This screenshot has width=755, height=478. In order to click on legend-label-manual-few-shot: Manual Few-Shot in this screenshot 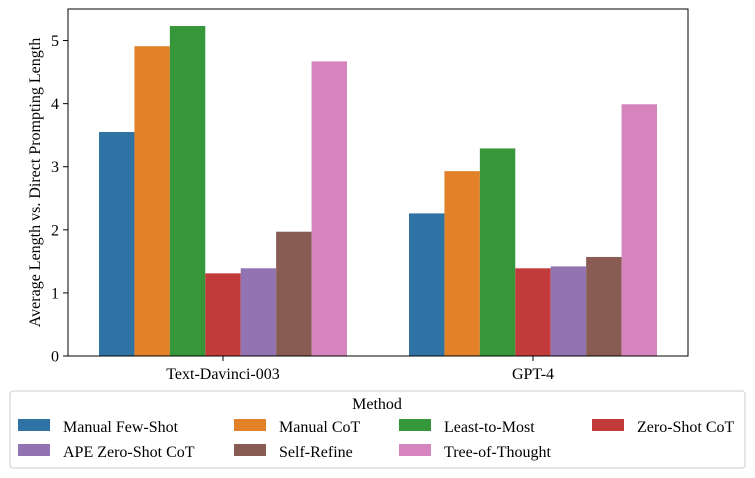, I will do `click(121, 427)`.